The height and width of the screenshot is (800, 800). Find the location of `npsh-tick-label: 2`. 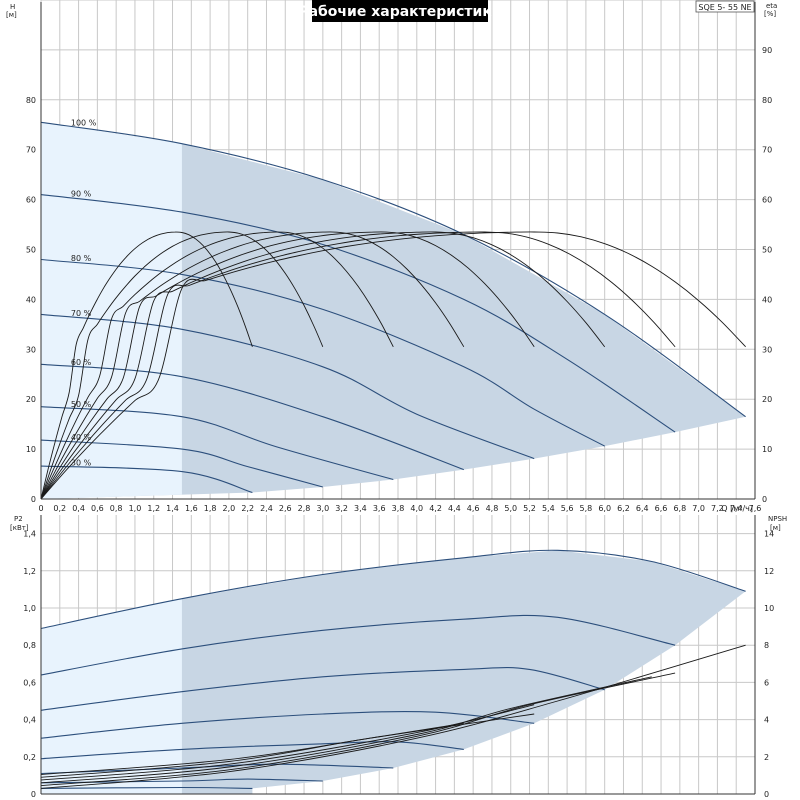

npsh-tick-label: 2 is located at coordinates (766, 757).